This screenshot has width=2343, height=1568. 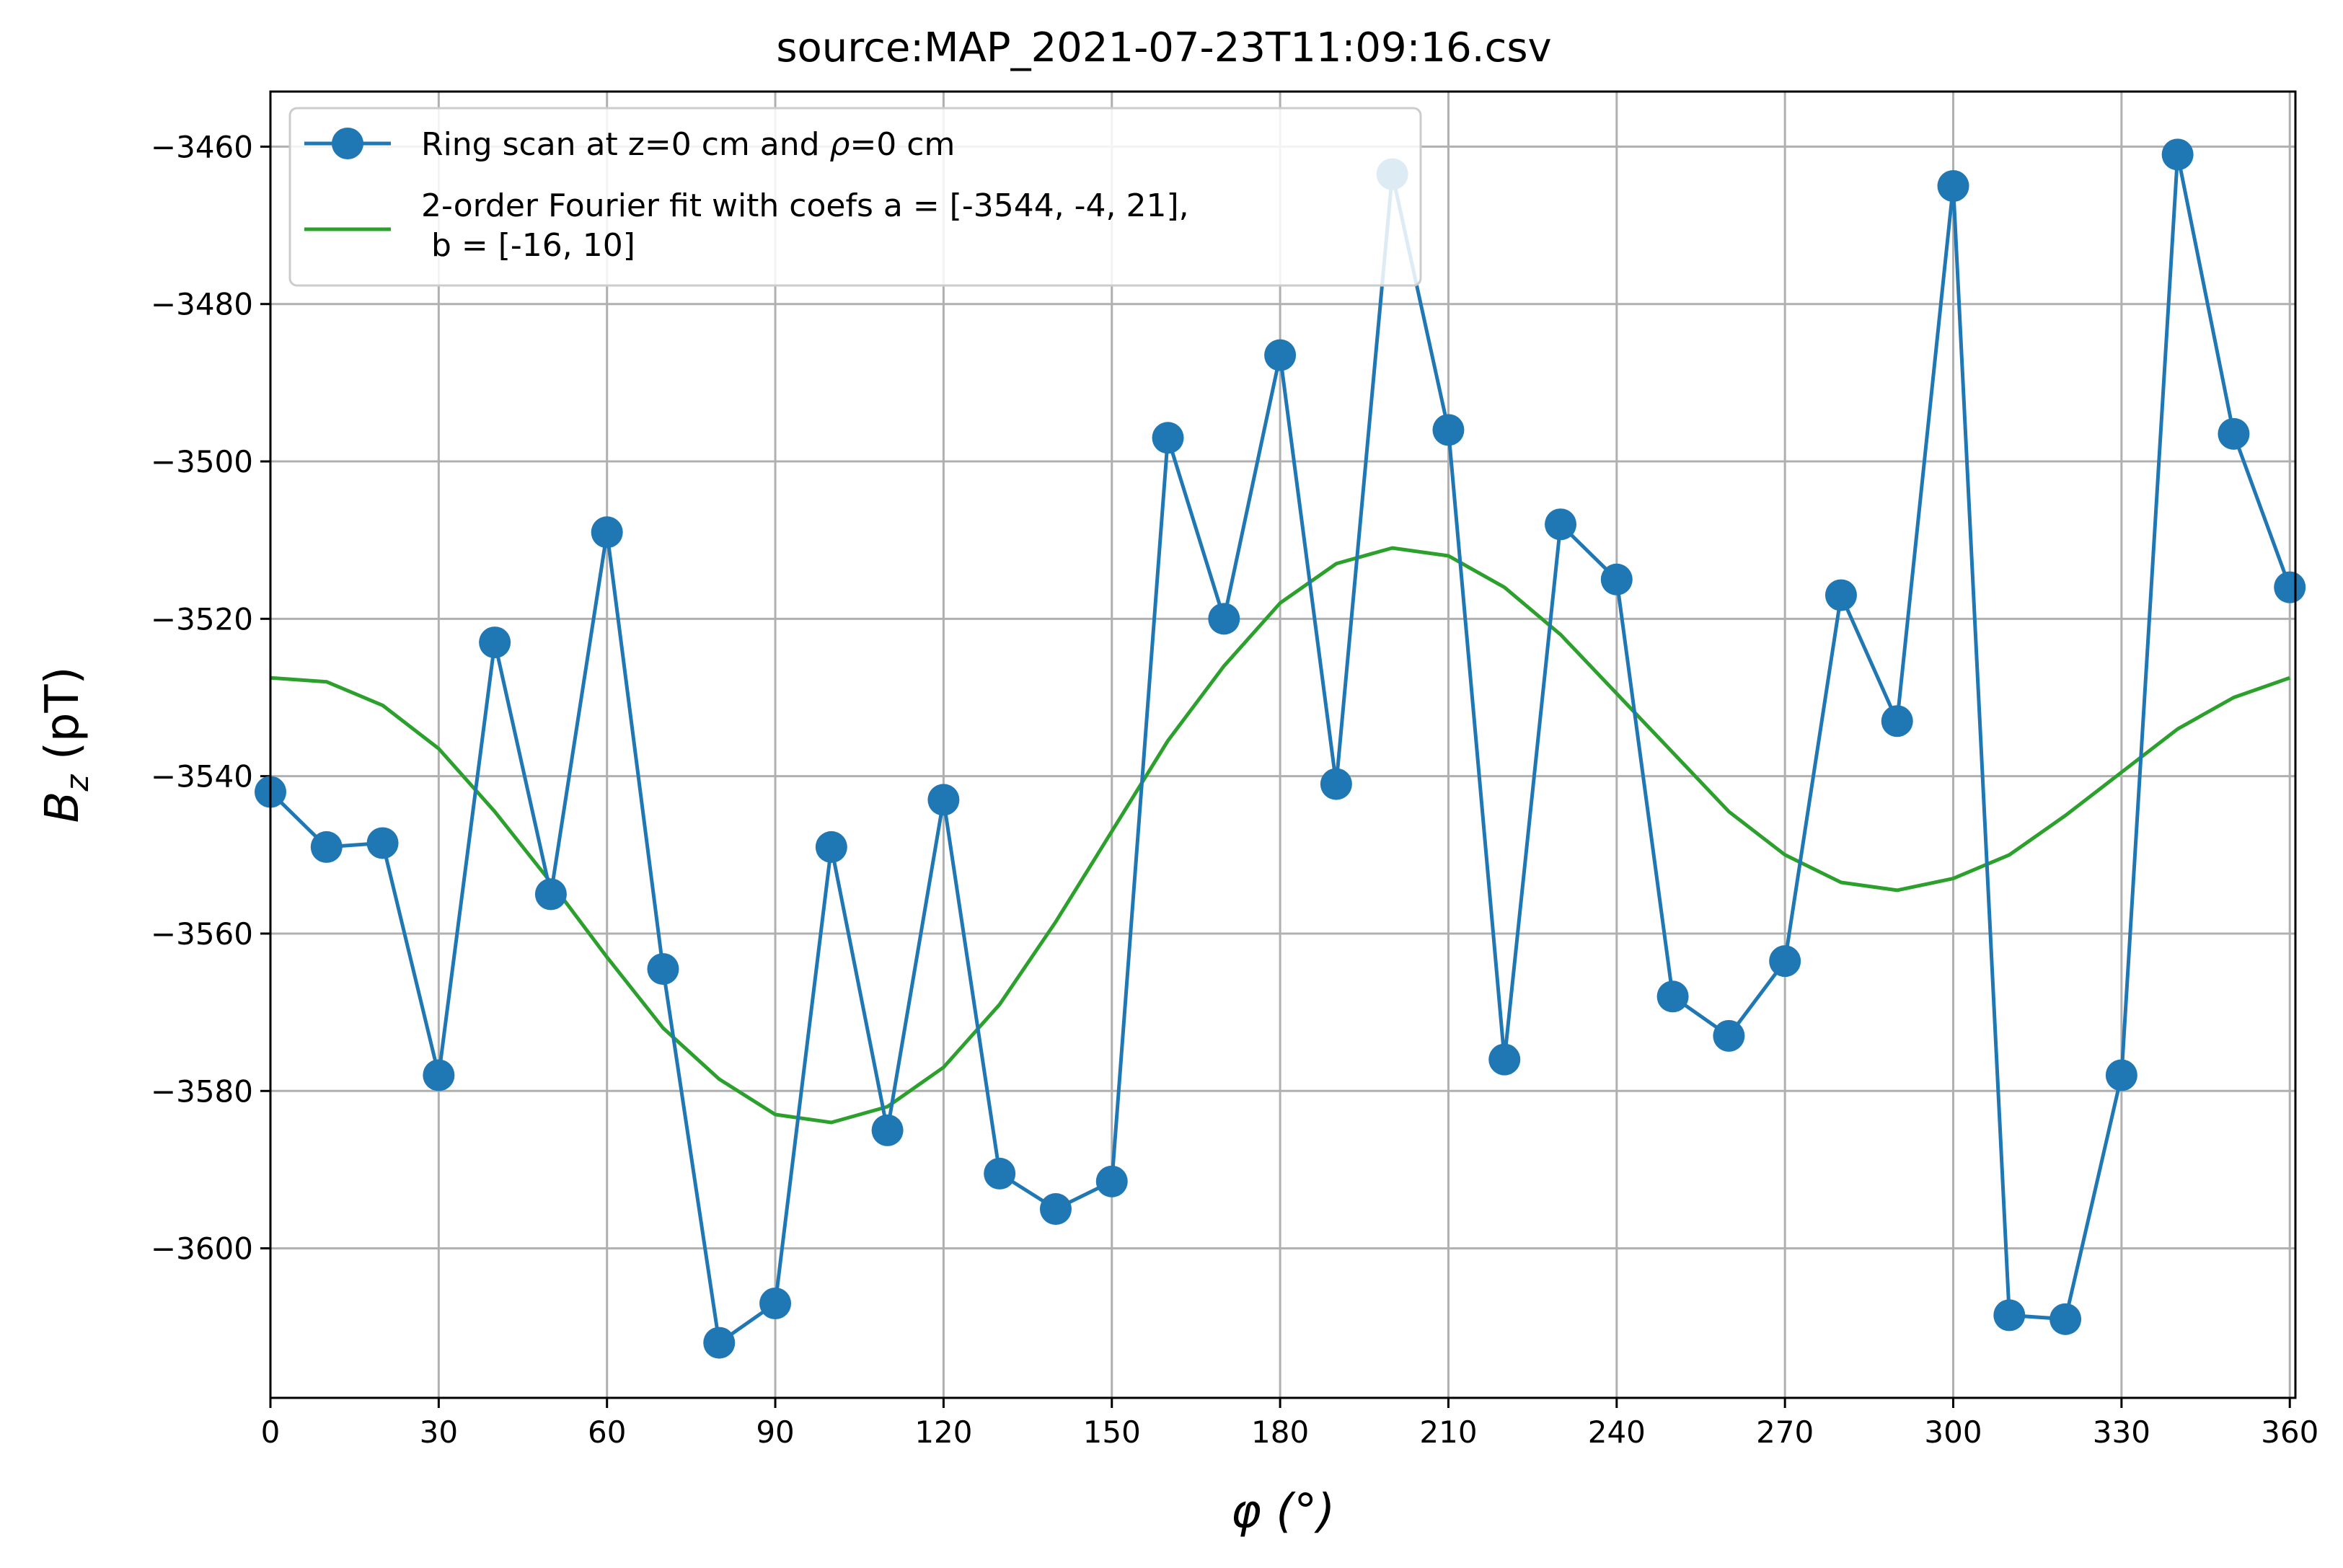 I want to click on y-axis-label-main: B, so click(x=62, y=807).